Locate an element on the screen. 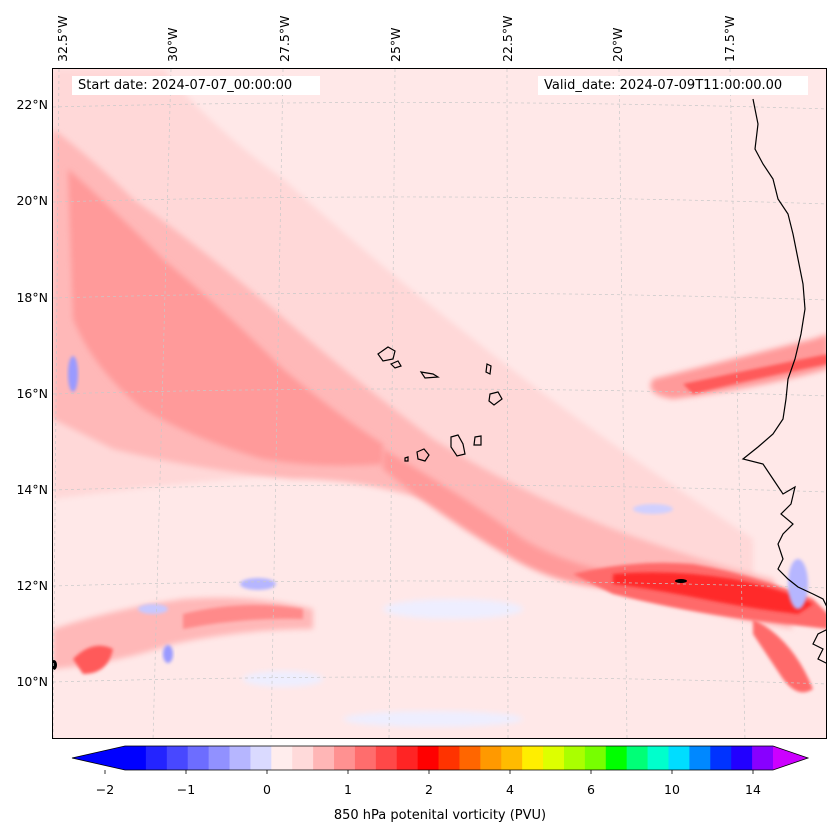 This screenshot has height=836, width=837. island-santo-antao is located at coordinates (386, 354).